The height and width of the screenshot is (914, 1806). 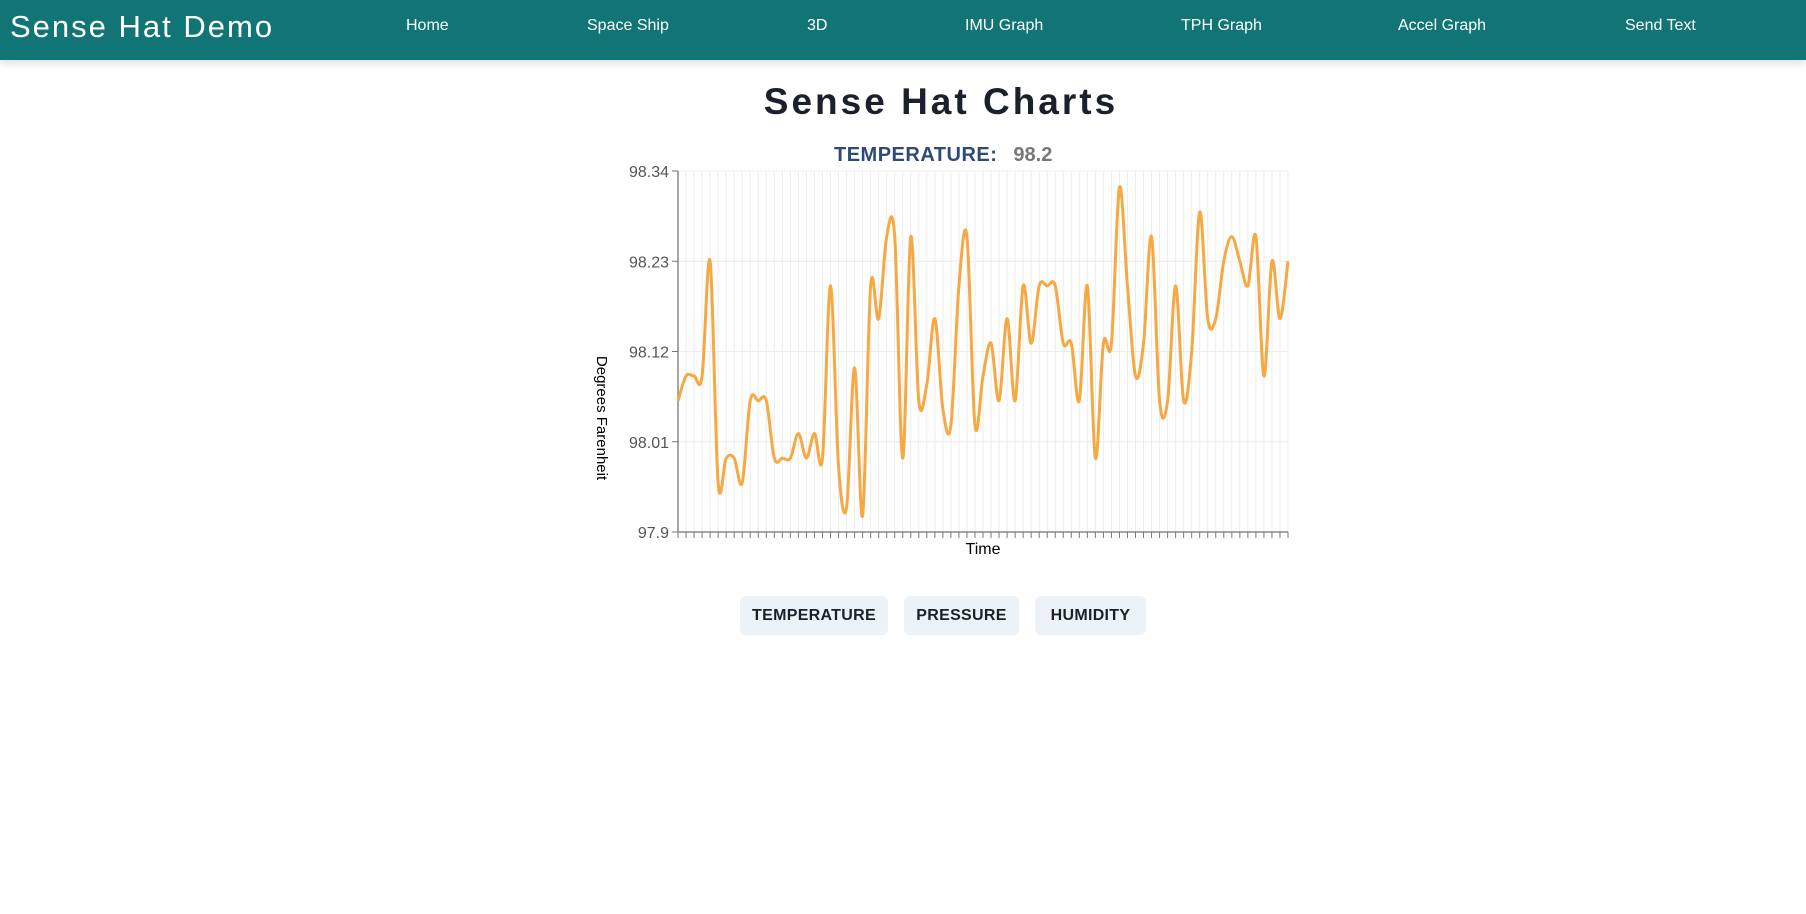 What do you see at coordinates (653, 533) in the screenshot?
I see `y-tick-label: 97.9` at bounding box center [653, 533].